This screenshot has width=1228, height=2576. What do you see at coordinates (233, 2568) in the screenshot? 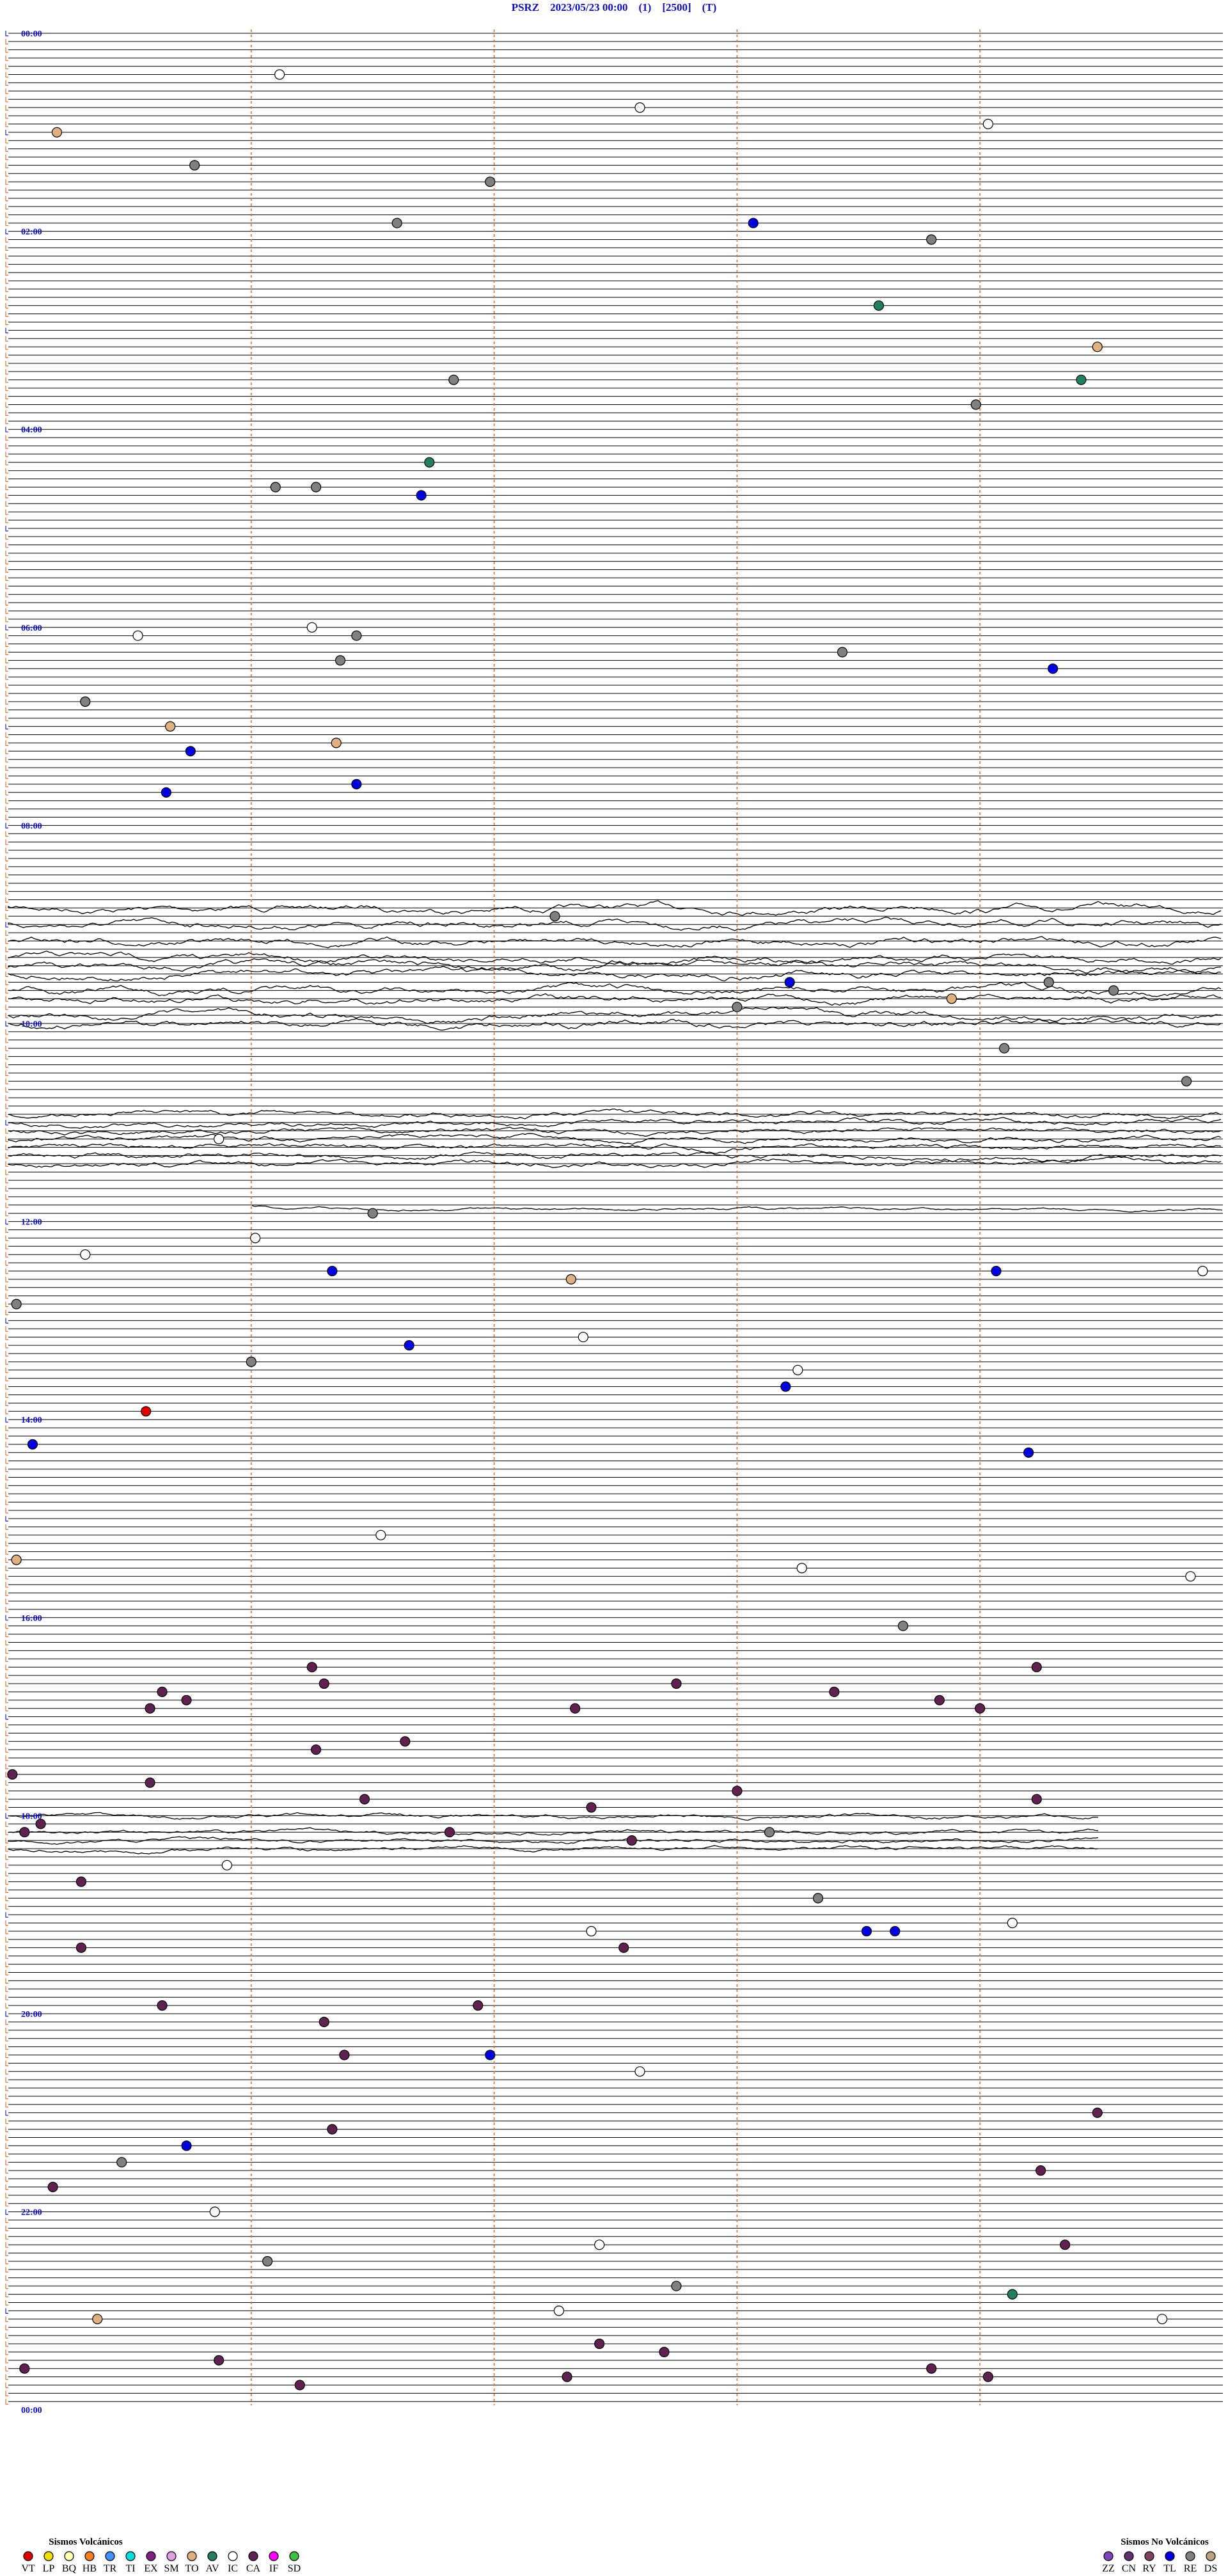
I see `legend-label: IC` at bounding box center [233, 2568].